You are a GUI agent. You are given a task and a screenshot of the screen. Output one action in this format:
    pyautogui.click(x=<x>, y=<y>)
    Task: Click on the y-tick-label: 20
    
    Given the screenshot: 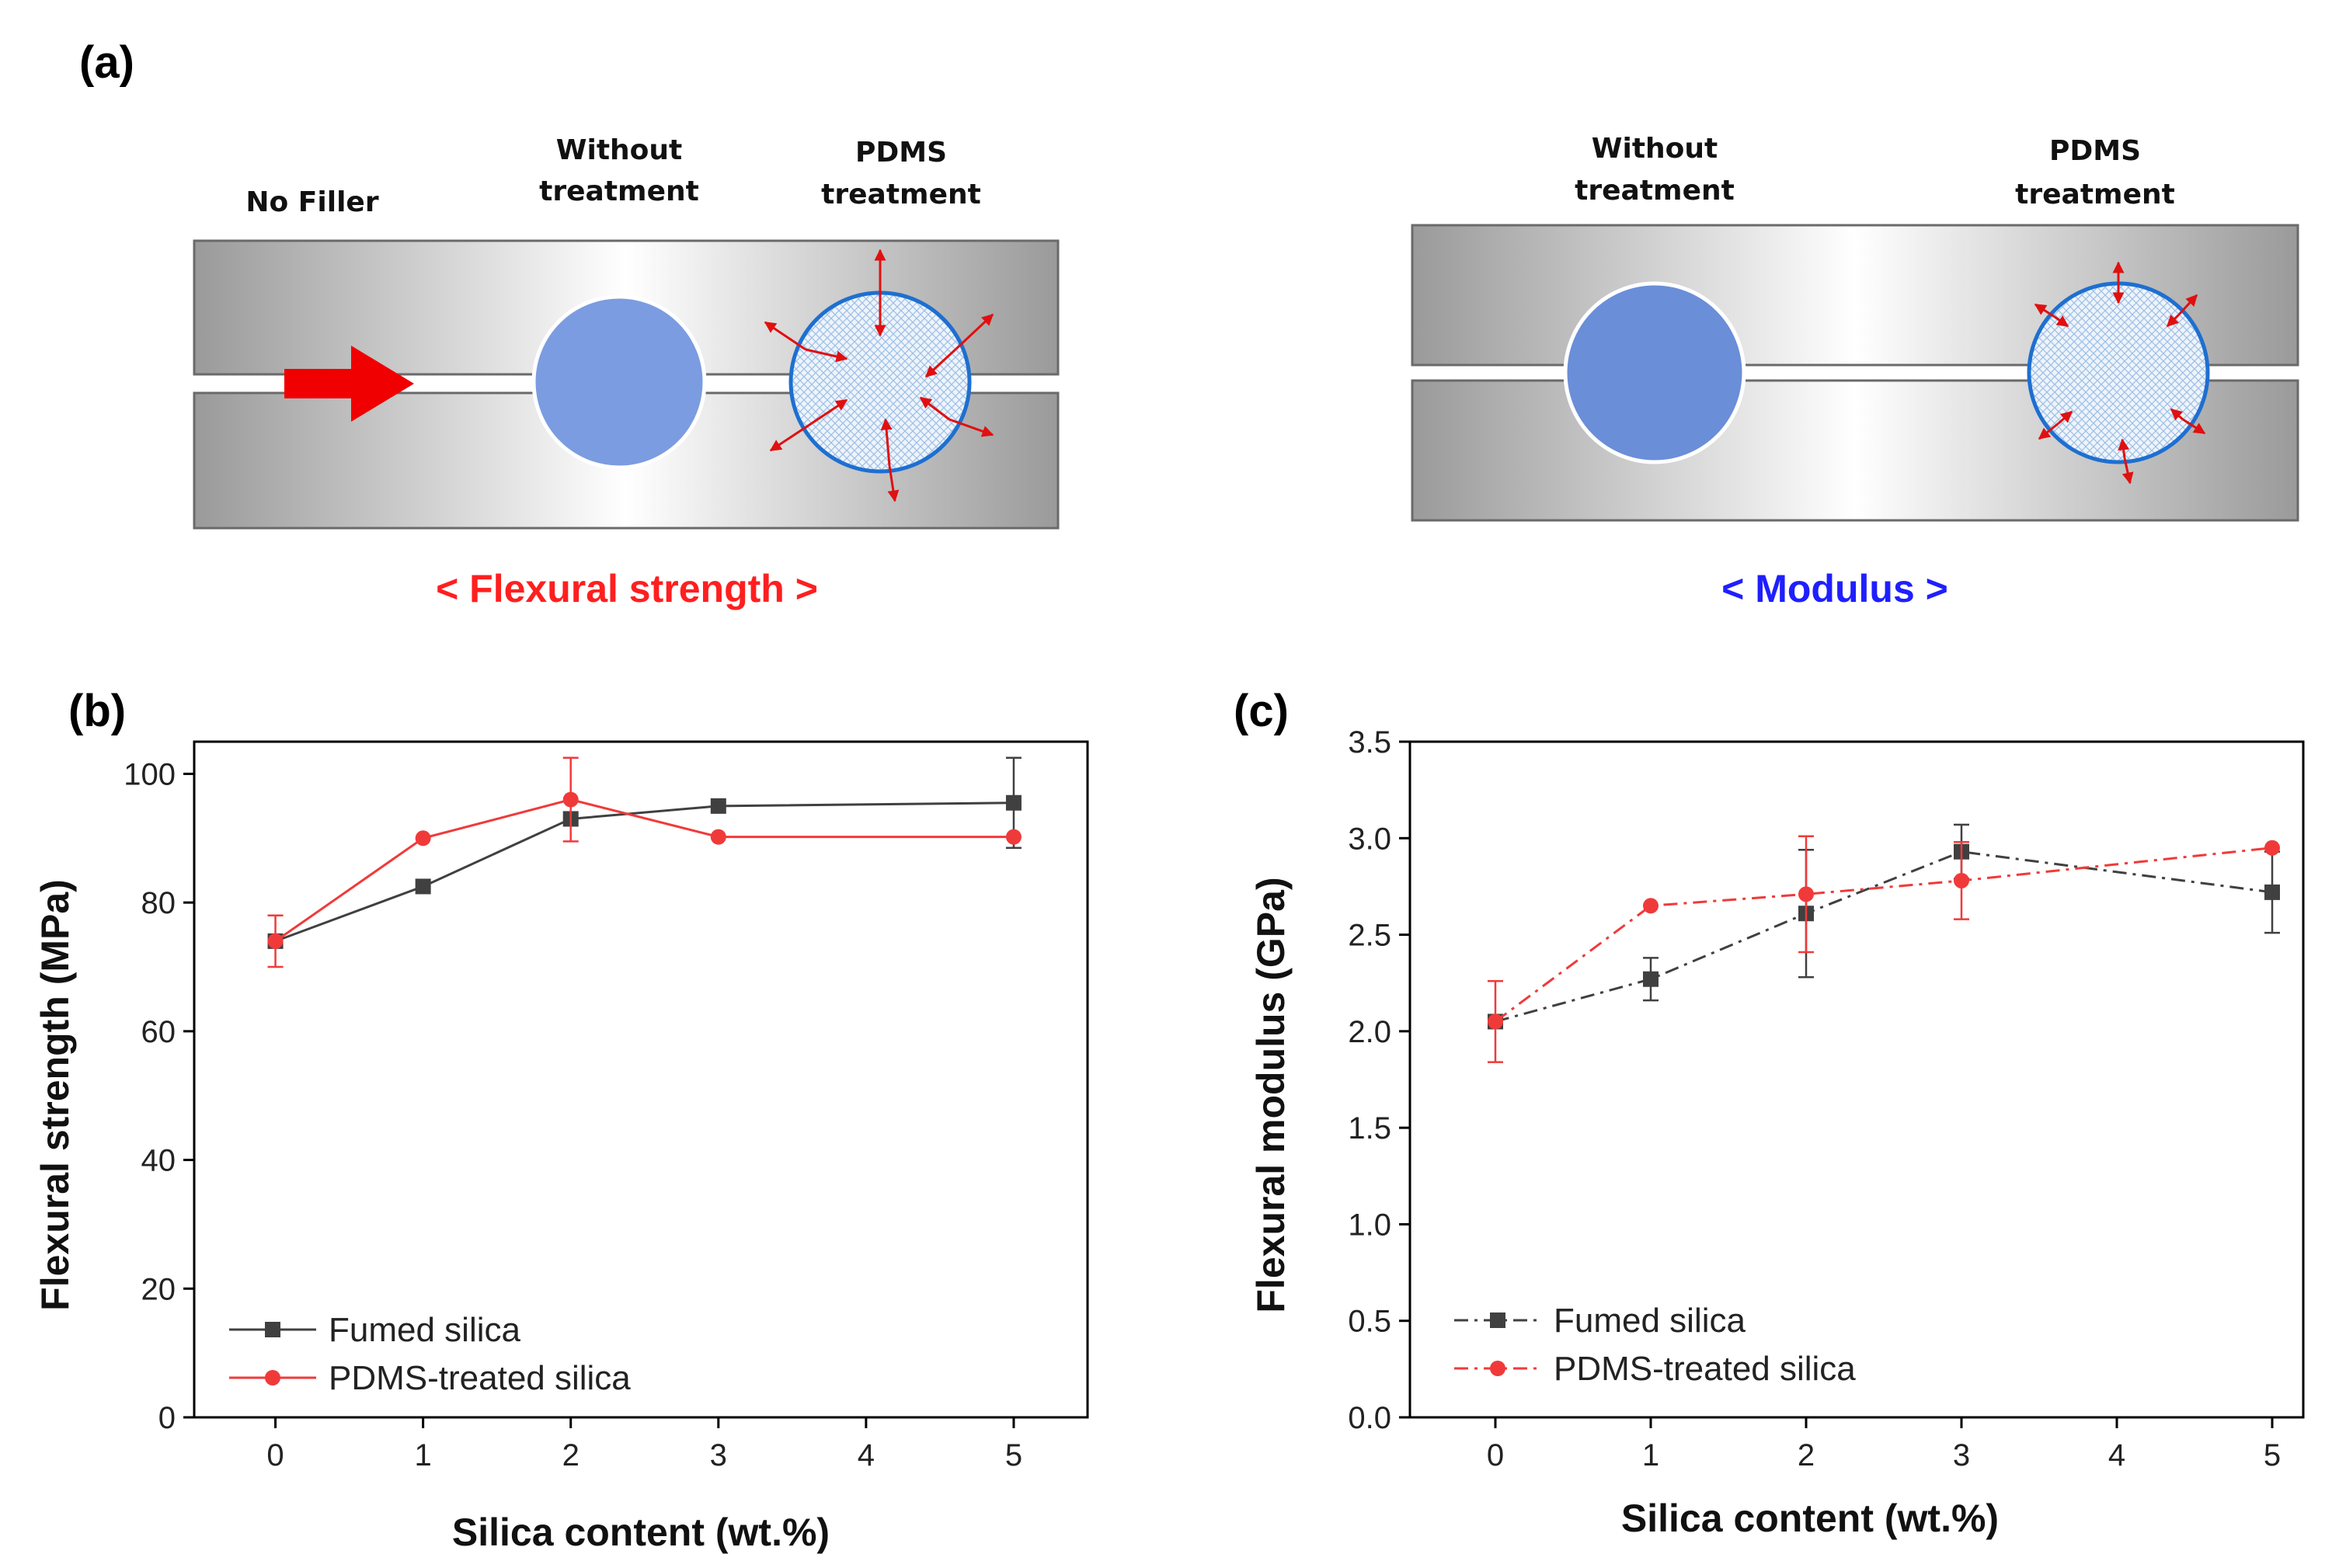 What is the action you would take?
    pyautogui.click(x=158, y=1289)
    